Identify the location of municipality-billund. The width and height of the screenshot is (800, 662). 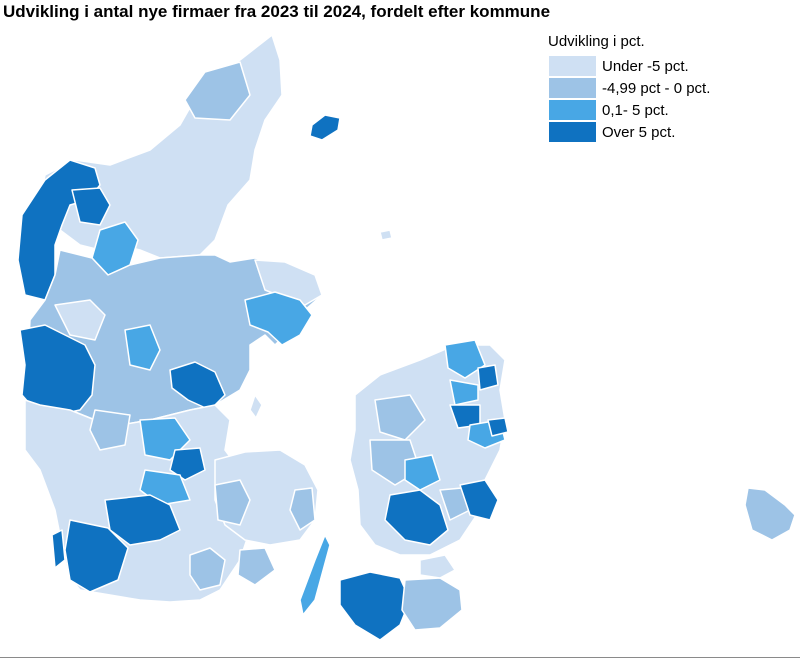
(110, 430).